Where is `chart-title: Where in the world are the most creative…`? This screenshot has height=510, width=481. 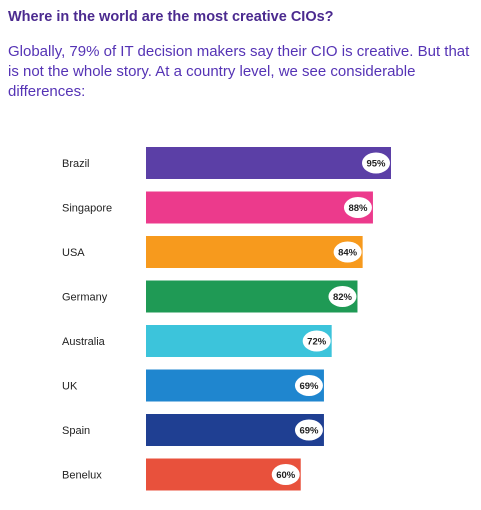
chart-title: Where in the world are the most creative… is located at coordinates (171, 17).